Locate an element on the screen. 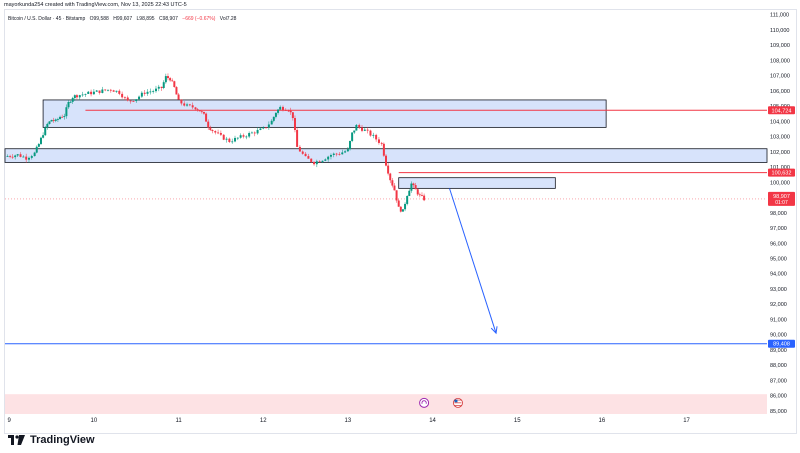 This screenshot has width=800, height=453. tradingview-logo-icon is located at coordinates (16, 440).